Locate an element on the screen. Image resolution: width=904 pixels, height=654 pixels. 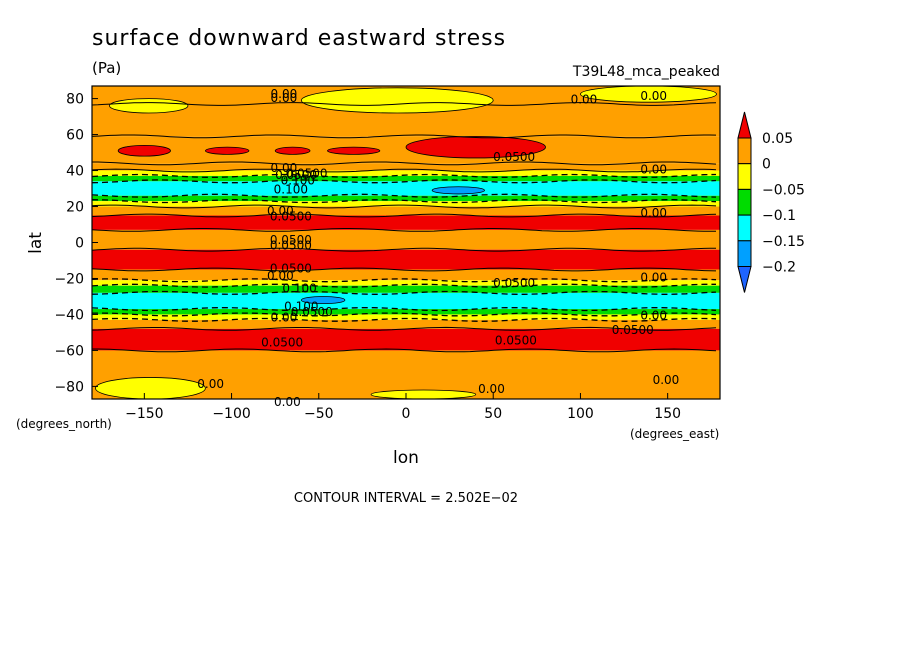
y-axis-title: lat is located at coordinates (36, 243).